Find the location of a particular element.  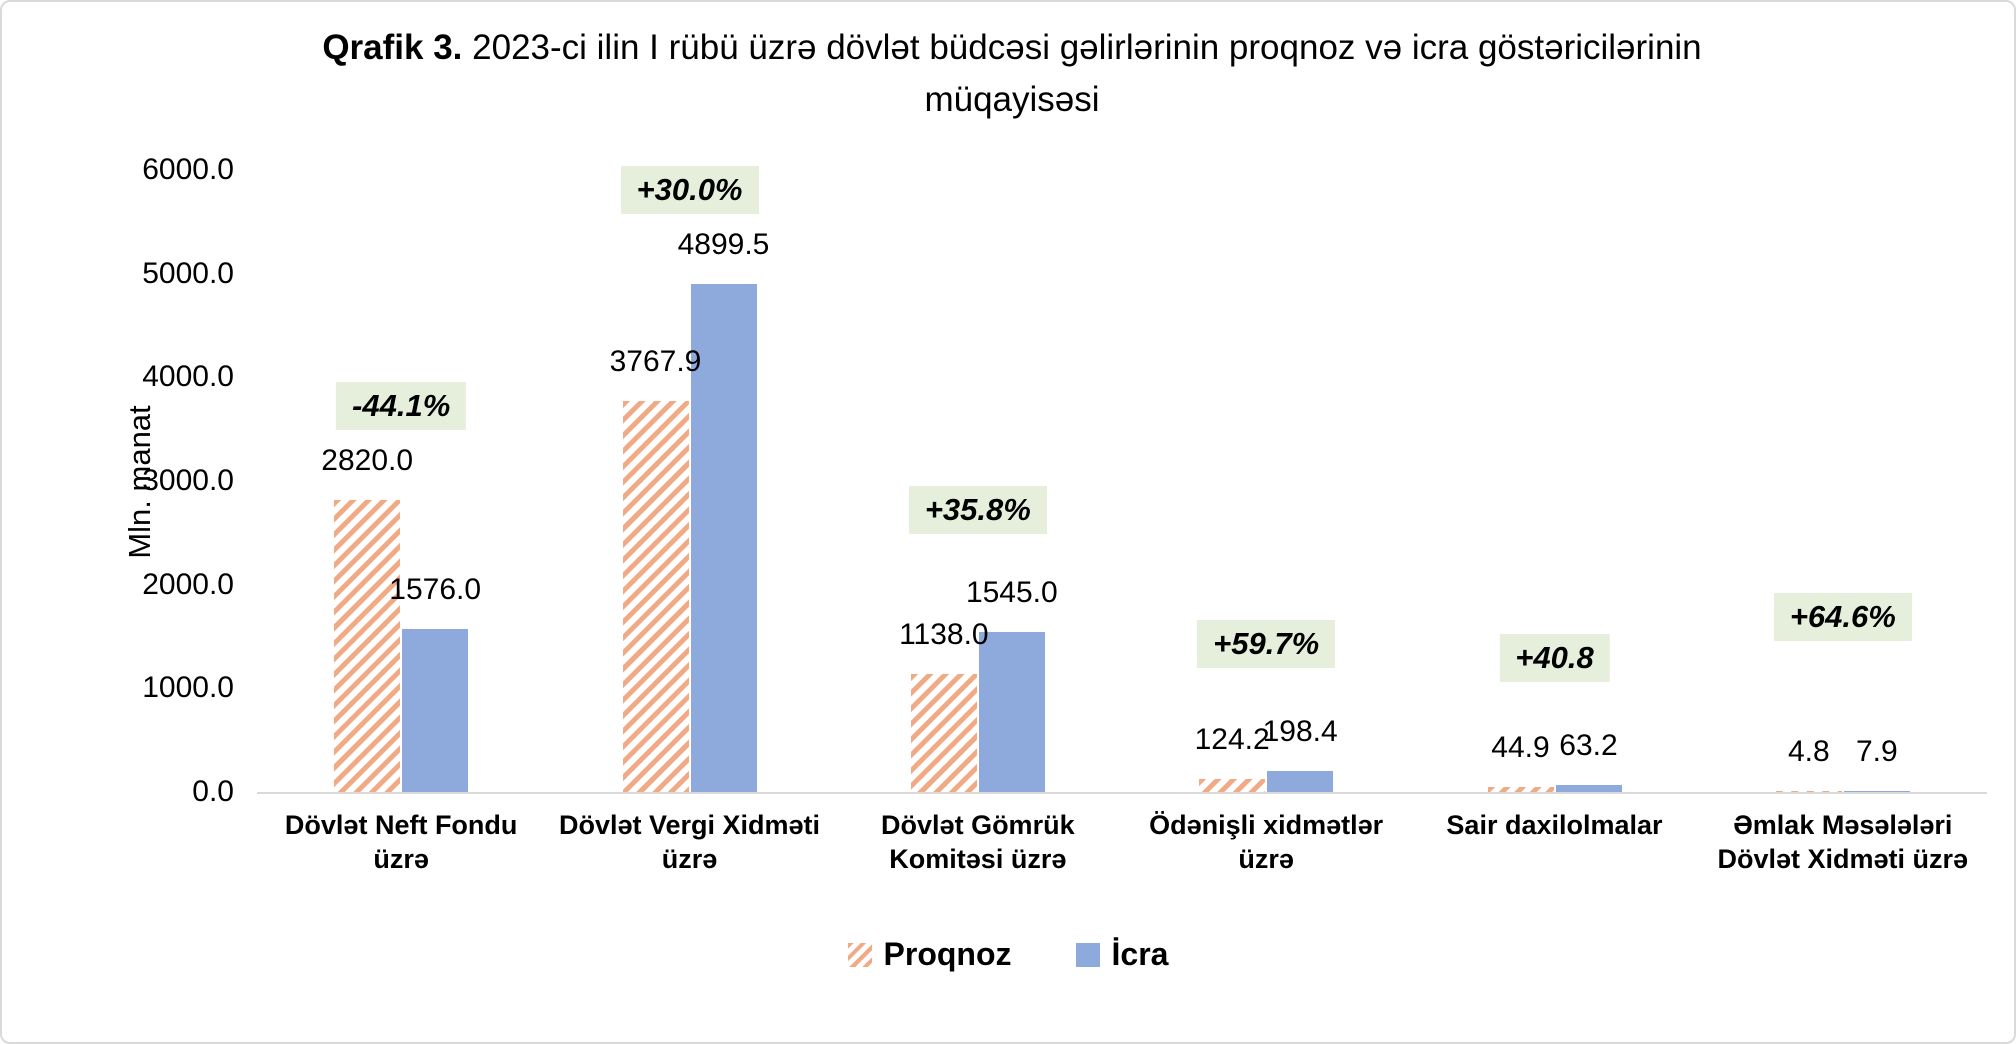

chart-legend: Proqnoz İcra is located at coordinates (1008, 954).